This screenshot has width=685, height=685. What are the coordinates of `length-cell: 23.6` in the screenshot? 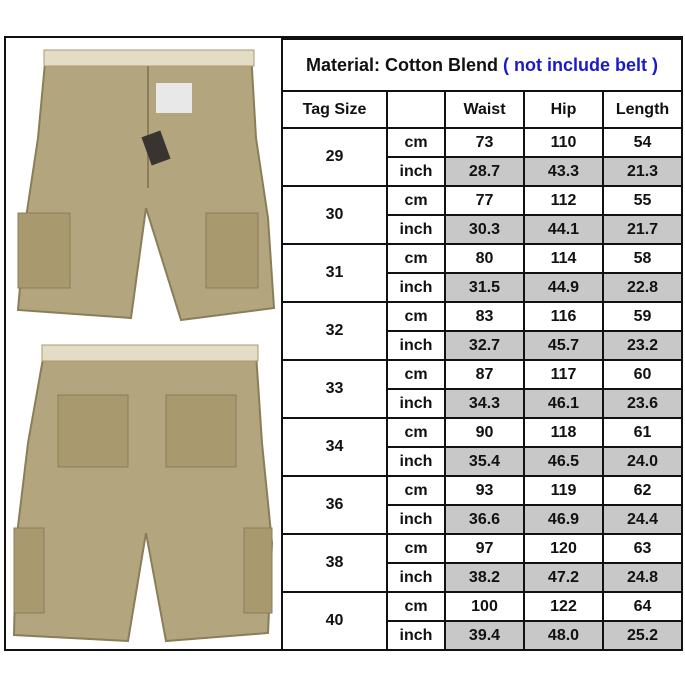 It's located at (642, 403).